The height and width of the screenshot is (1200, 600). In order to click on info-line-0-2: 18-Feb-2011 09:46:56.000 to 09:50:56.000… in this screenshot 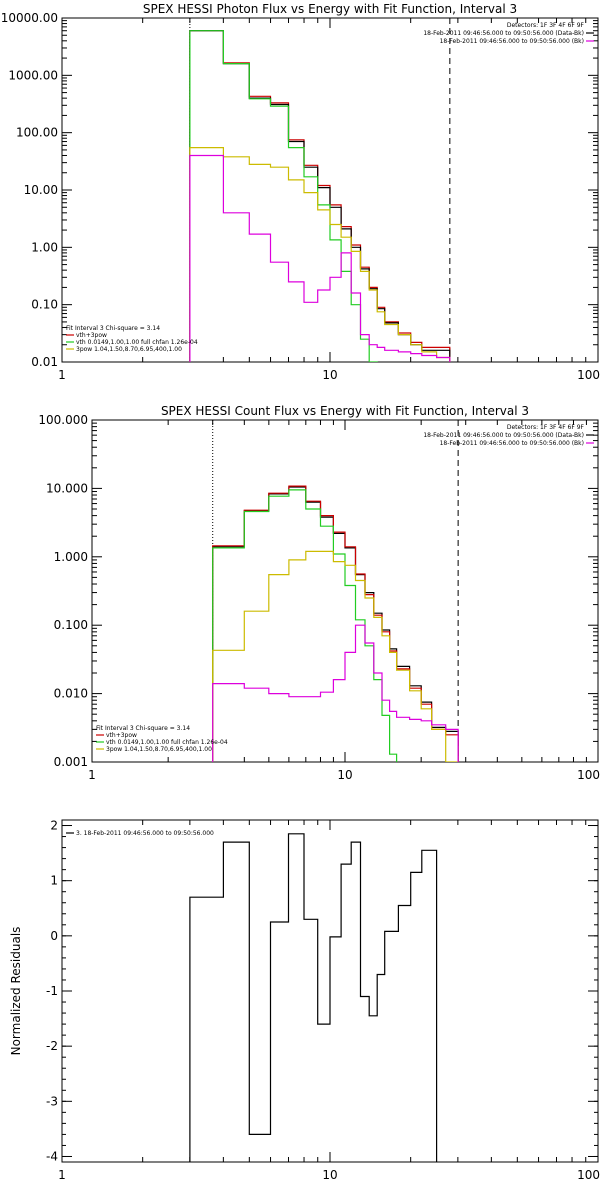, I will do `click(512, 41)`.